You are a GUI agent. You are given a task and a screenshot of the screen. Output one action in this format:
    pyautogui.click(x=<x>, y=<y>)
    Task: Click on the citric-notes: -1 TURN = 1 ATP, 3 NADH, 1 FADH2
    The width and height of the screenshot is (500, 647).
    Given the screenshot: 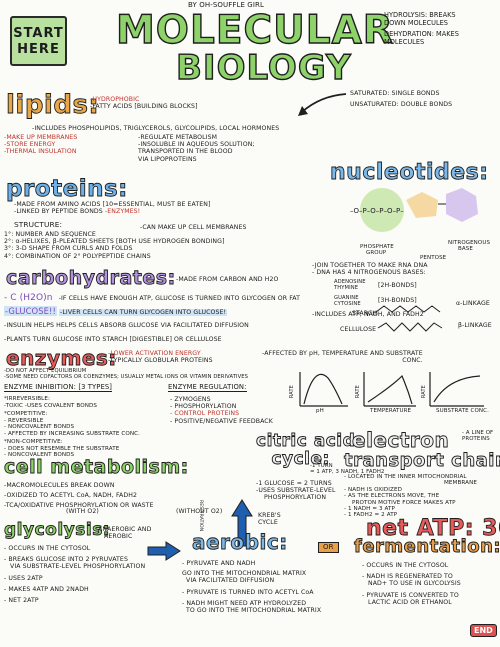 What is the action you would take?
    pyautogui.click(x=347, y=469)
    